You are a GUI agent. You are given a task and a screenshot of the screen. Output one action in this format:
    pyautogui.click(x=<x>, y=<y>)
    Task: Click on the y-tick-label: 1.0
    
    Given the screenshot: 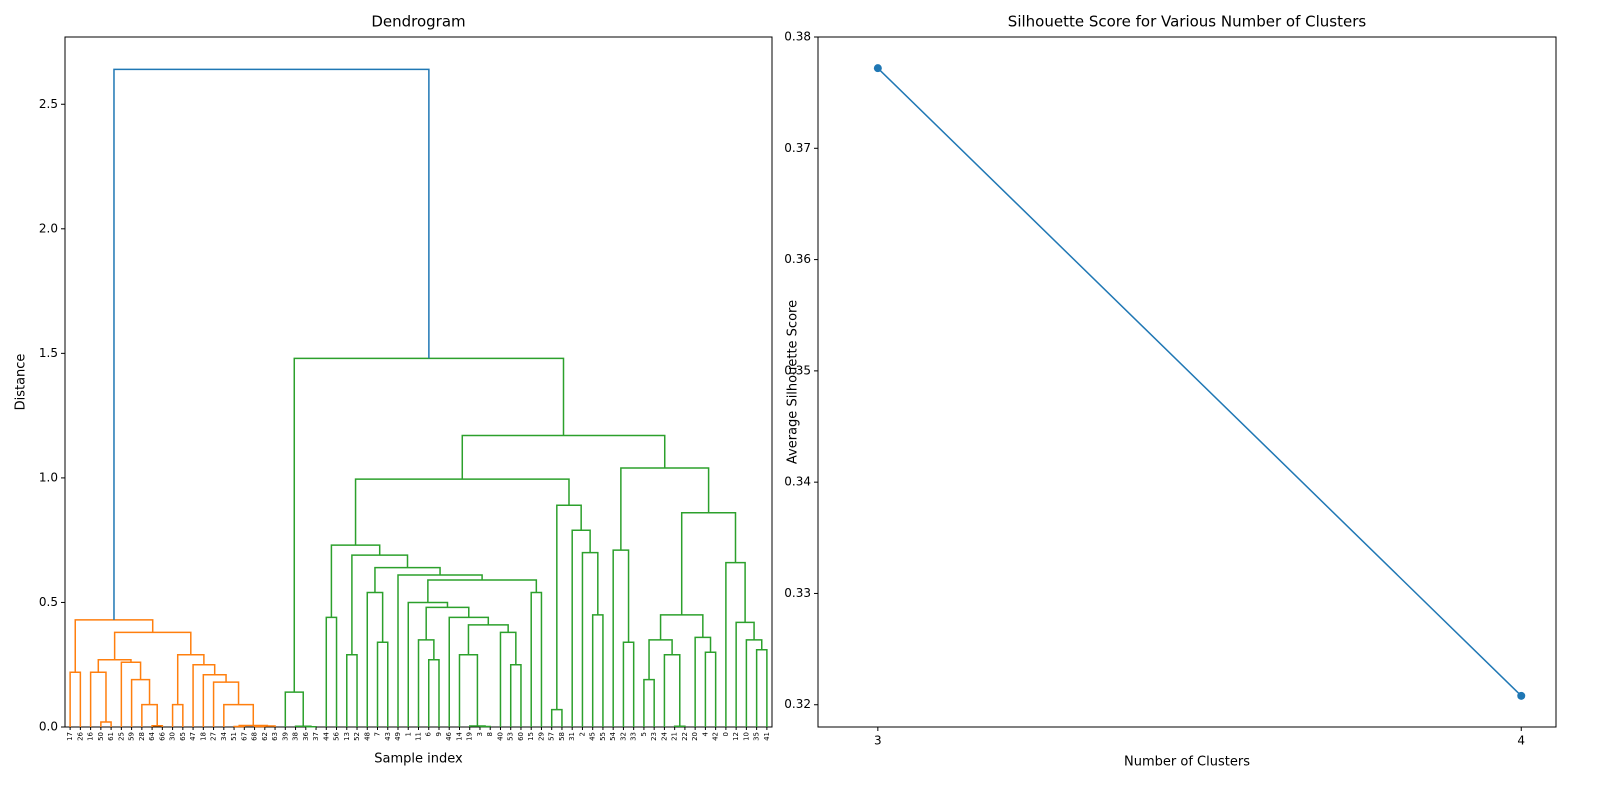 What is the action you would take?
    pyautogui.click(x=48, y=477)
    